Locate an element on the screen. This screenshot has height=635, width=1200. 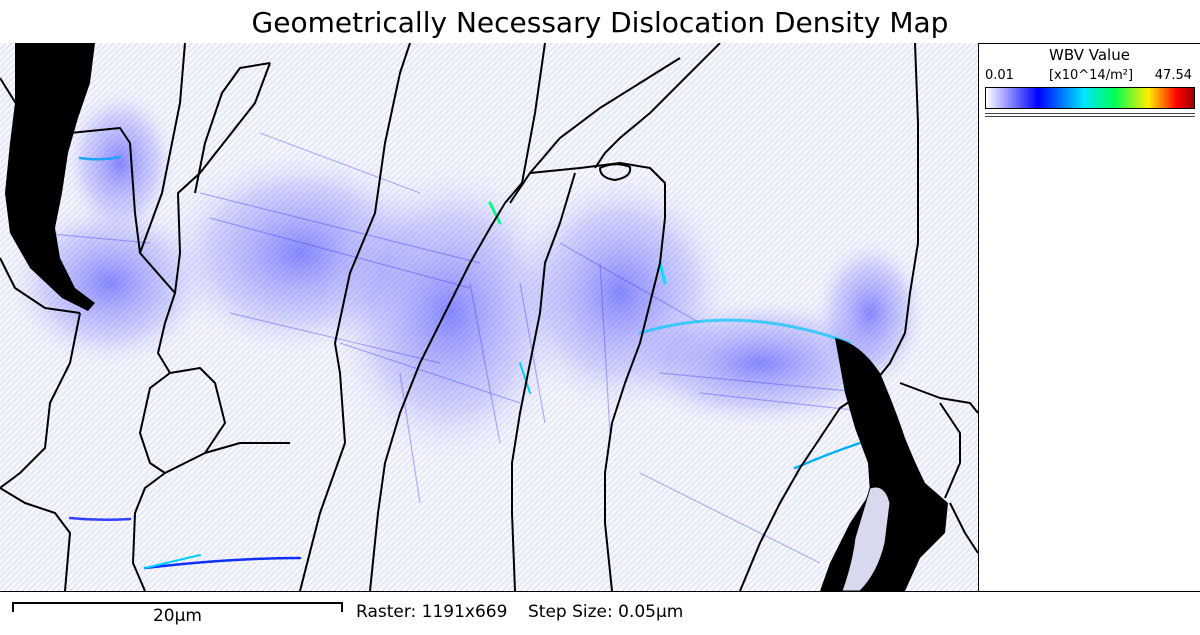
legend-unit: [x10^14/m²] is located at coordinates (1091, 75).